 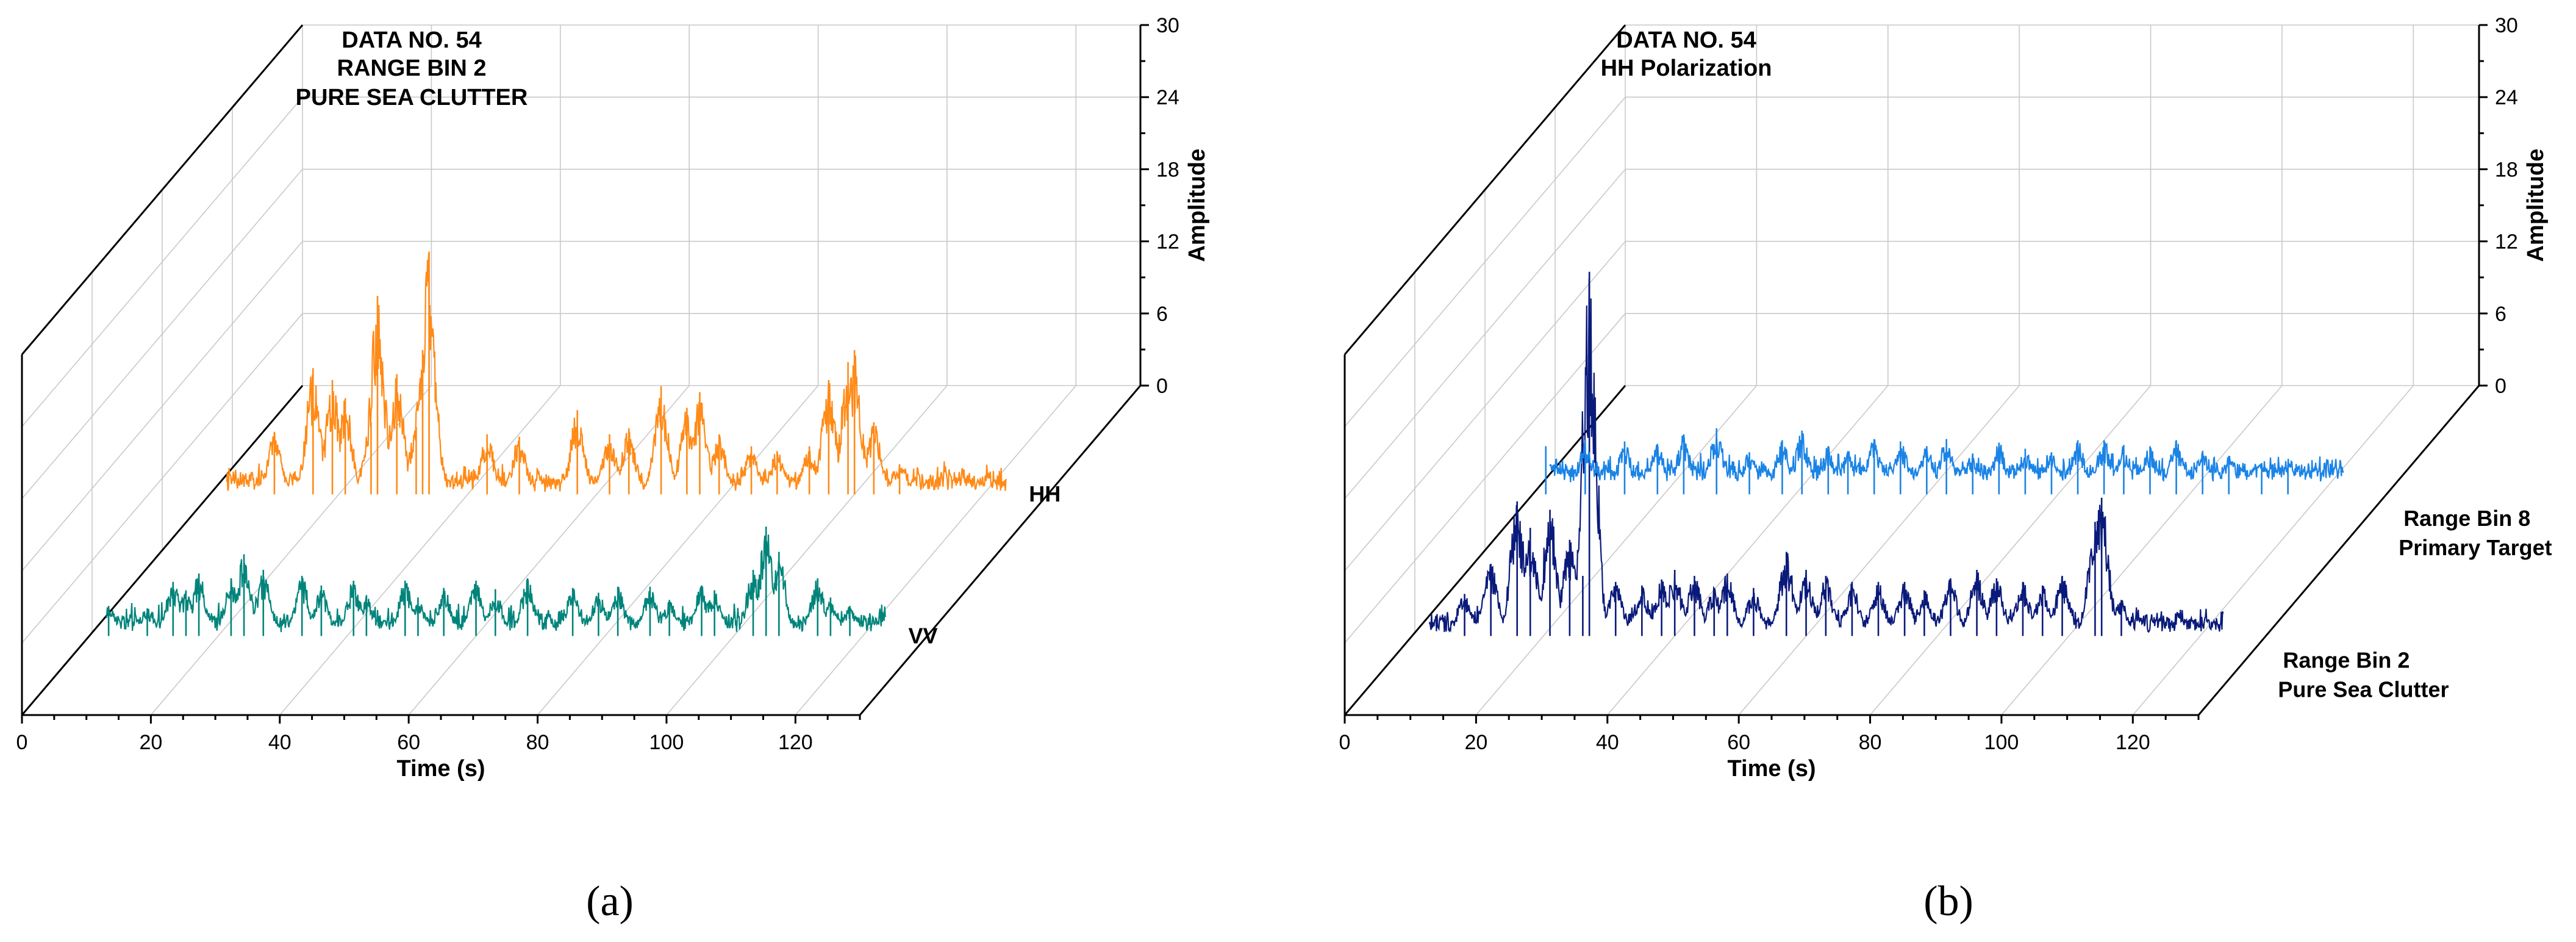 I want to click on series-label: HH, so click(x=1045, y=493).